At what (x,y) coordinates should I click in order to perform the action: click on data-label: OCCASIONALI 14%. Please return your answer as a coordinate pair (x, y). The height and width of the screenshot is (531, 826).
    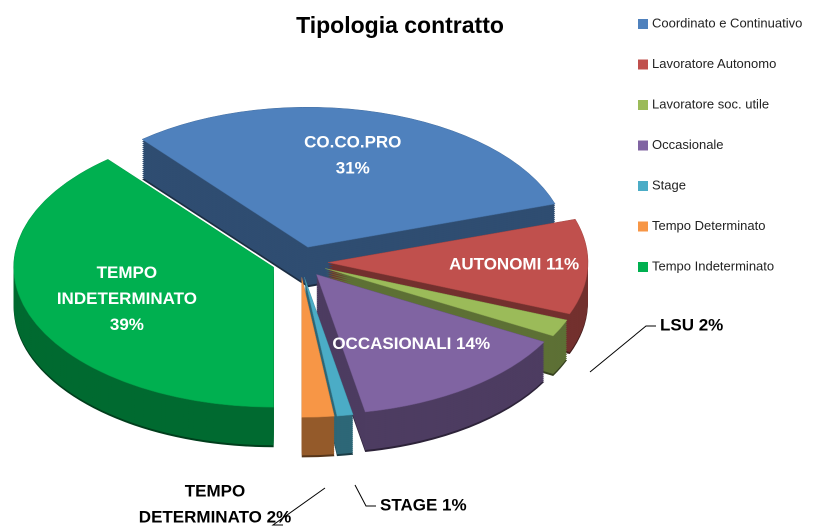
    Looking at the image, I should click on (411, 343).